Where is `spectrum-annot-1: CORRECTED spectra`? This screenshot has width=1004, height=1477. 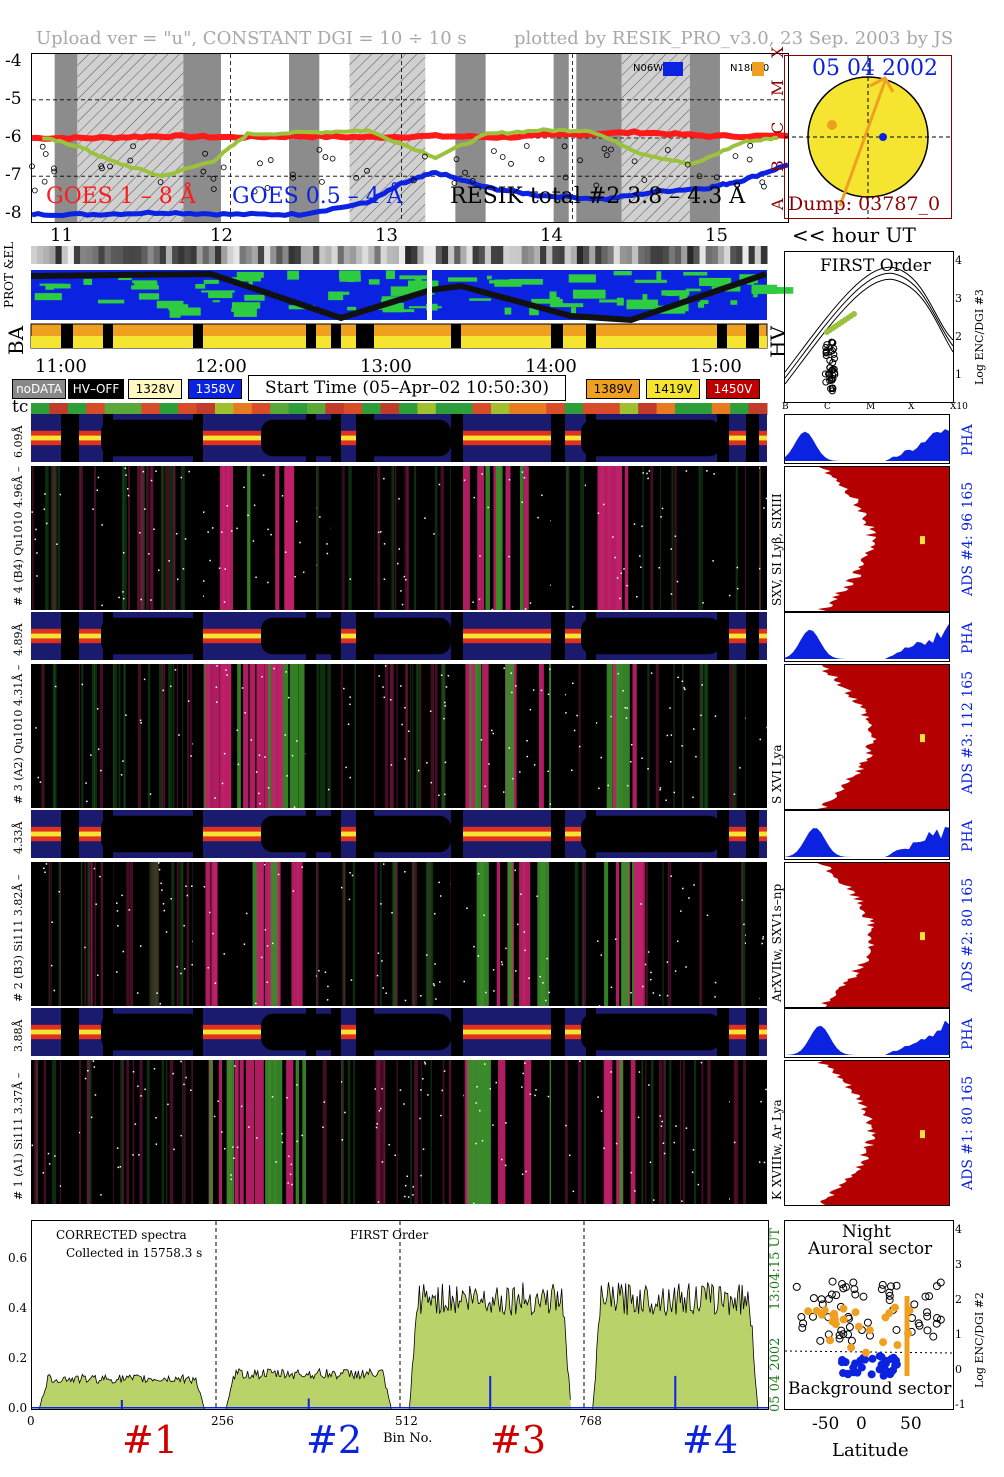 spectrum-annot-1: CORRECTED spectra is located at coordinates (121, 1235).